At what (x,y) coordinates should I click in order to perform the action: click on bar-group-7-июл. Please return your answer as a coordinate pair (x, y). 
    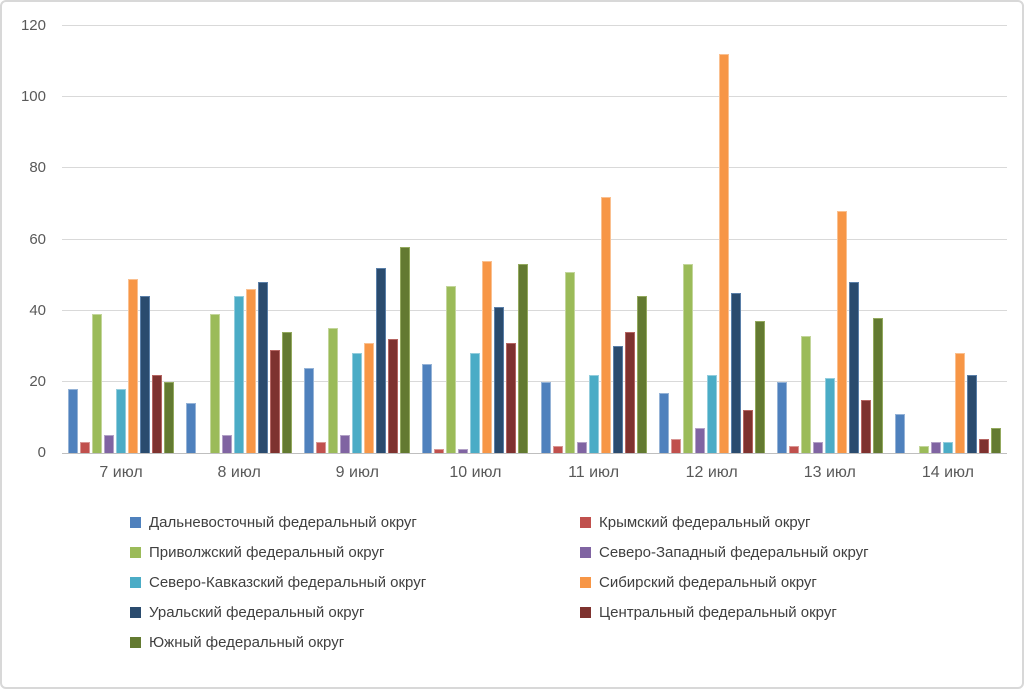
    Looking at the image, I should click on (121, 239).